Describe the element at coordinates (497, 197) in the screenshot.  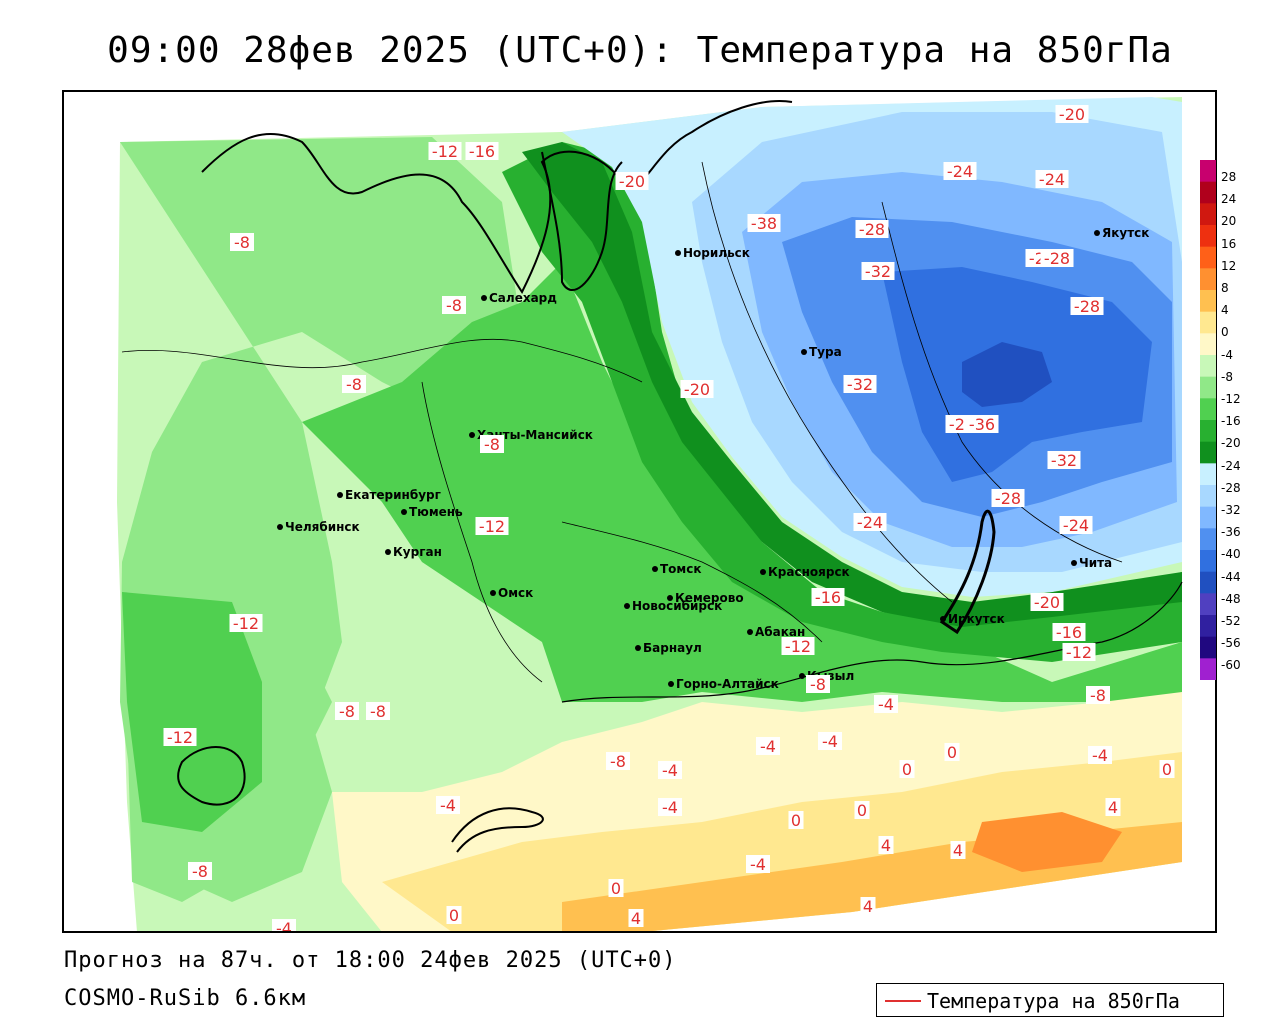
I see `coastline` at that location.